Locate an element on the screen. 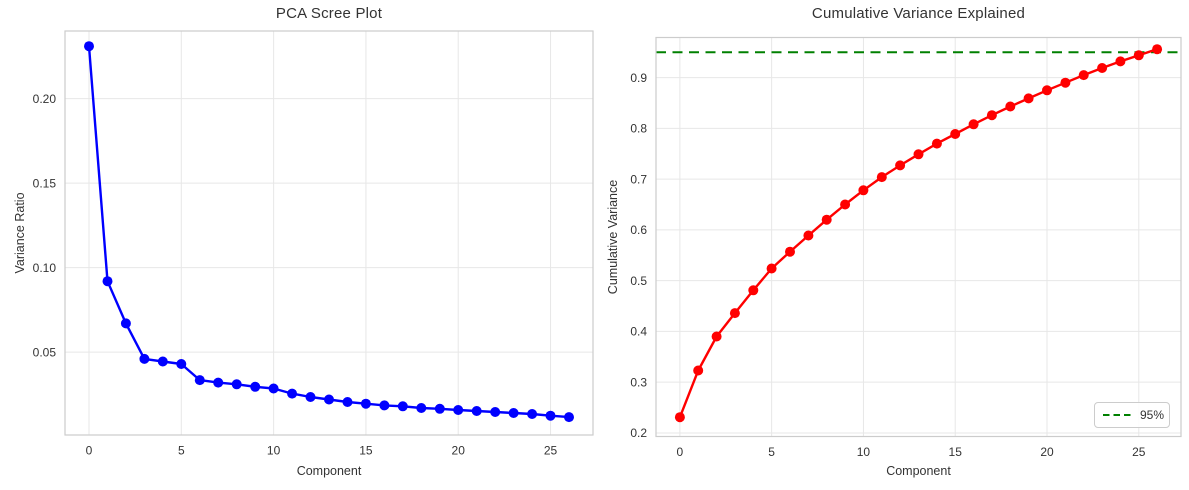  y-tick-label: 0.20 is located at coordinates (45, 99).